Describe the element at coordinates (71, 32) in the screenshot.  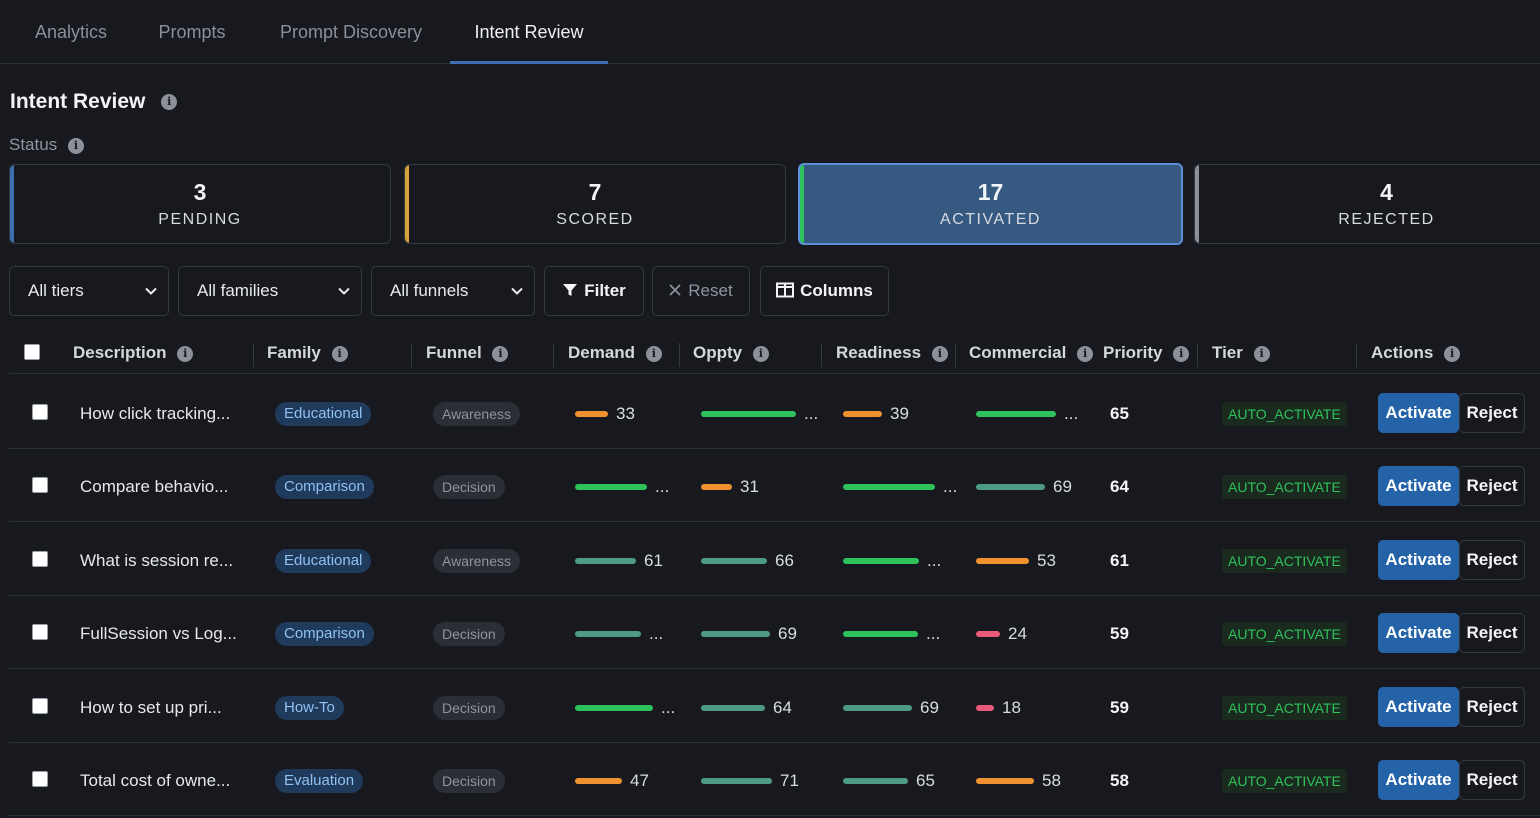
I see `tab-analytics: Analytics` at that location.